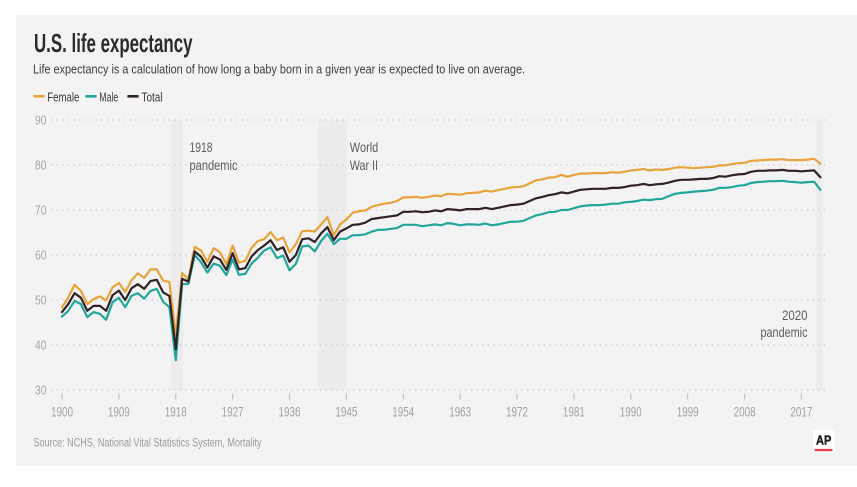 This screenshot has height=487, width=857. What do you see at coordinates (41, 344) in the screenshot?
I see `svg-text: 40` at bounding box center [41, 344].